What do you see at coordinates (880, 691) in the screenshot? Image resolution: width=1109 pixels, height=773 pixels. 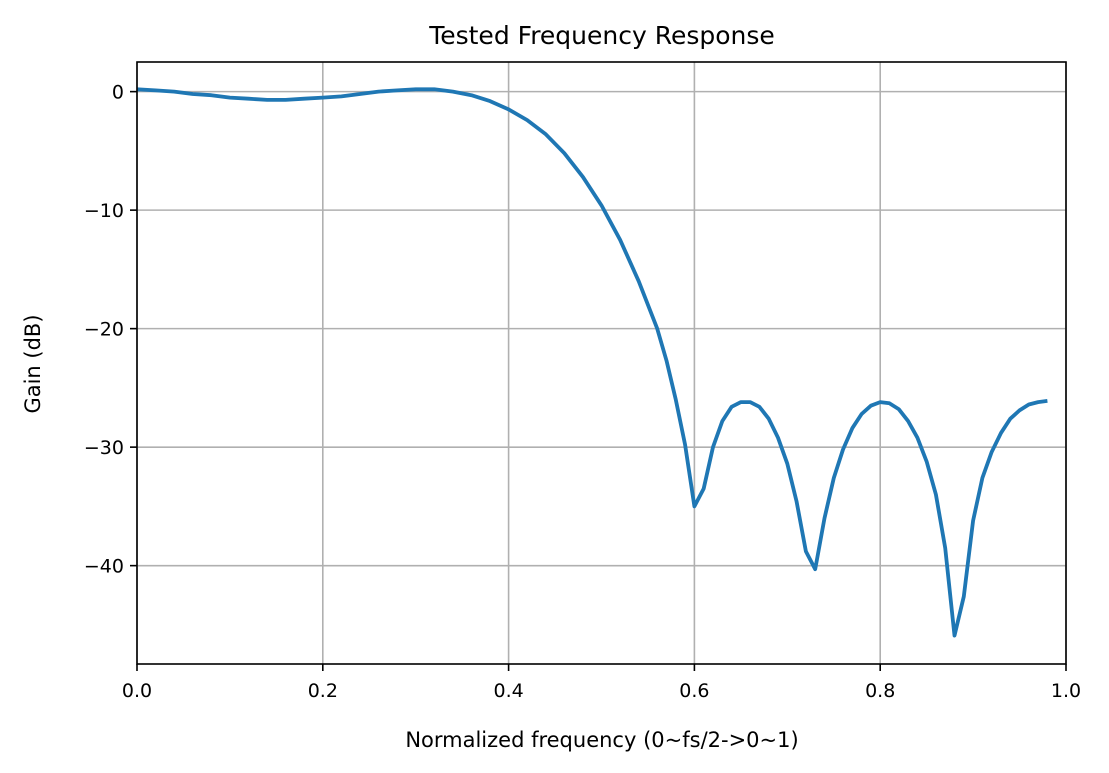 I see `x-tick-label: 0.8` at bounding box center [880, 691].